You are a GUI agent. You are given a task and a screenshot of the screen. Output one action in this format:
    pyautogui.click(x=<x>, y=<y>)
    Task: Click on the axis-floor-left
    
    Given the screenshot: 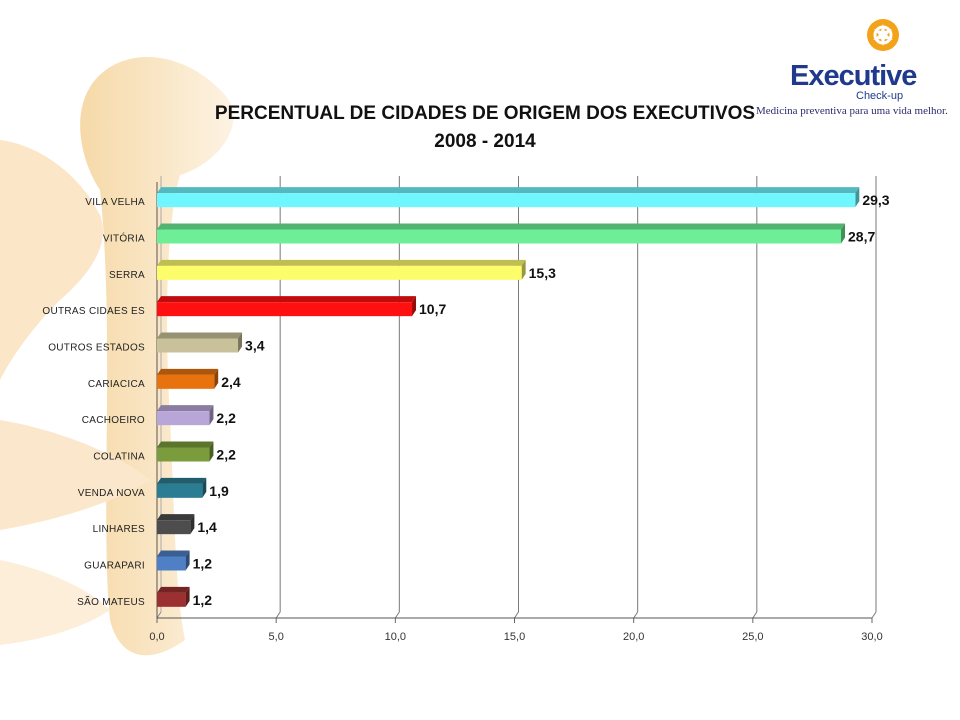 What is the action you would take?
    pyautogui.click(x=159, y=615)
    